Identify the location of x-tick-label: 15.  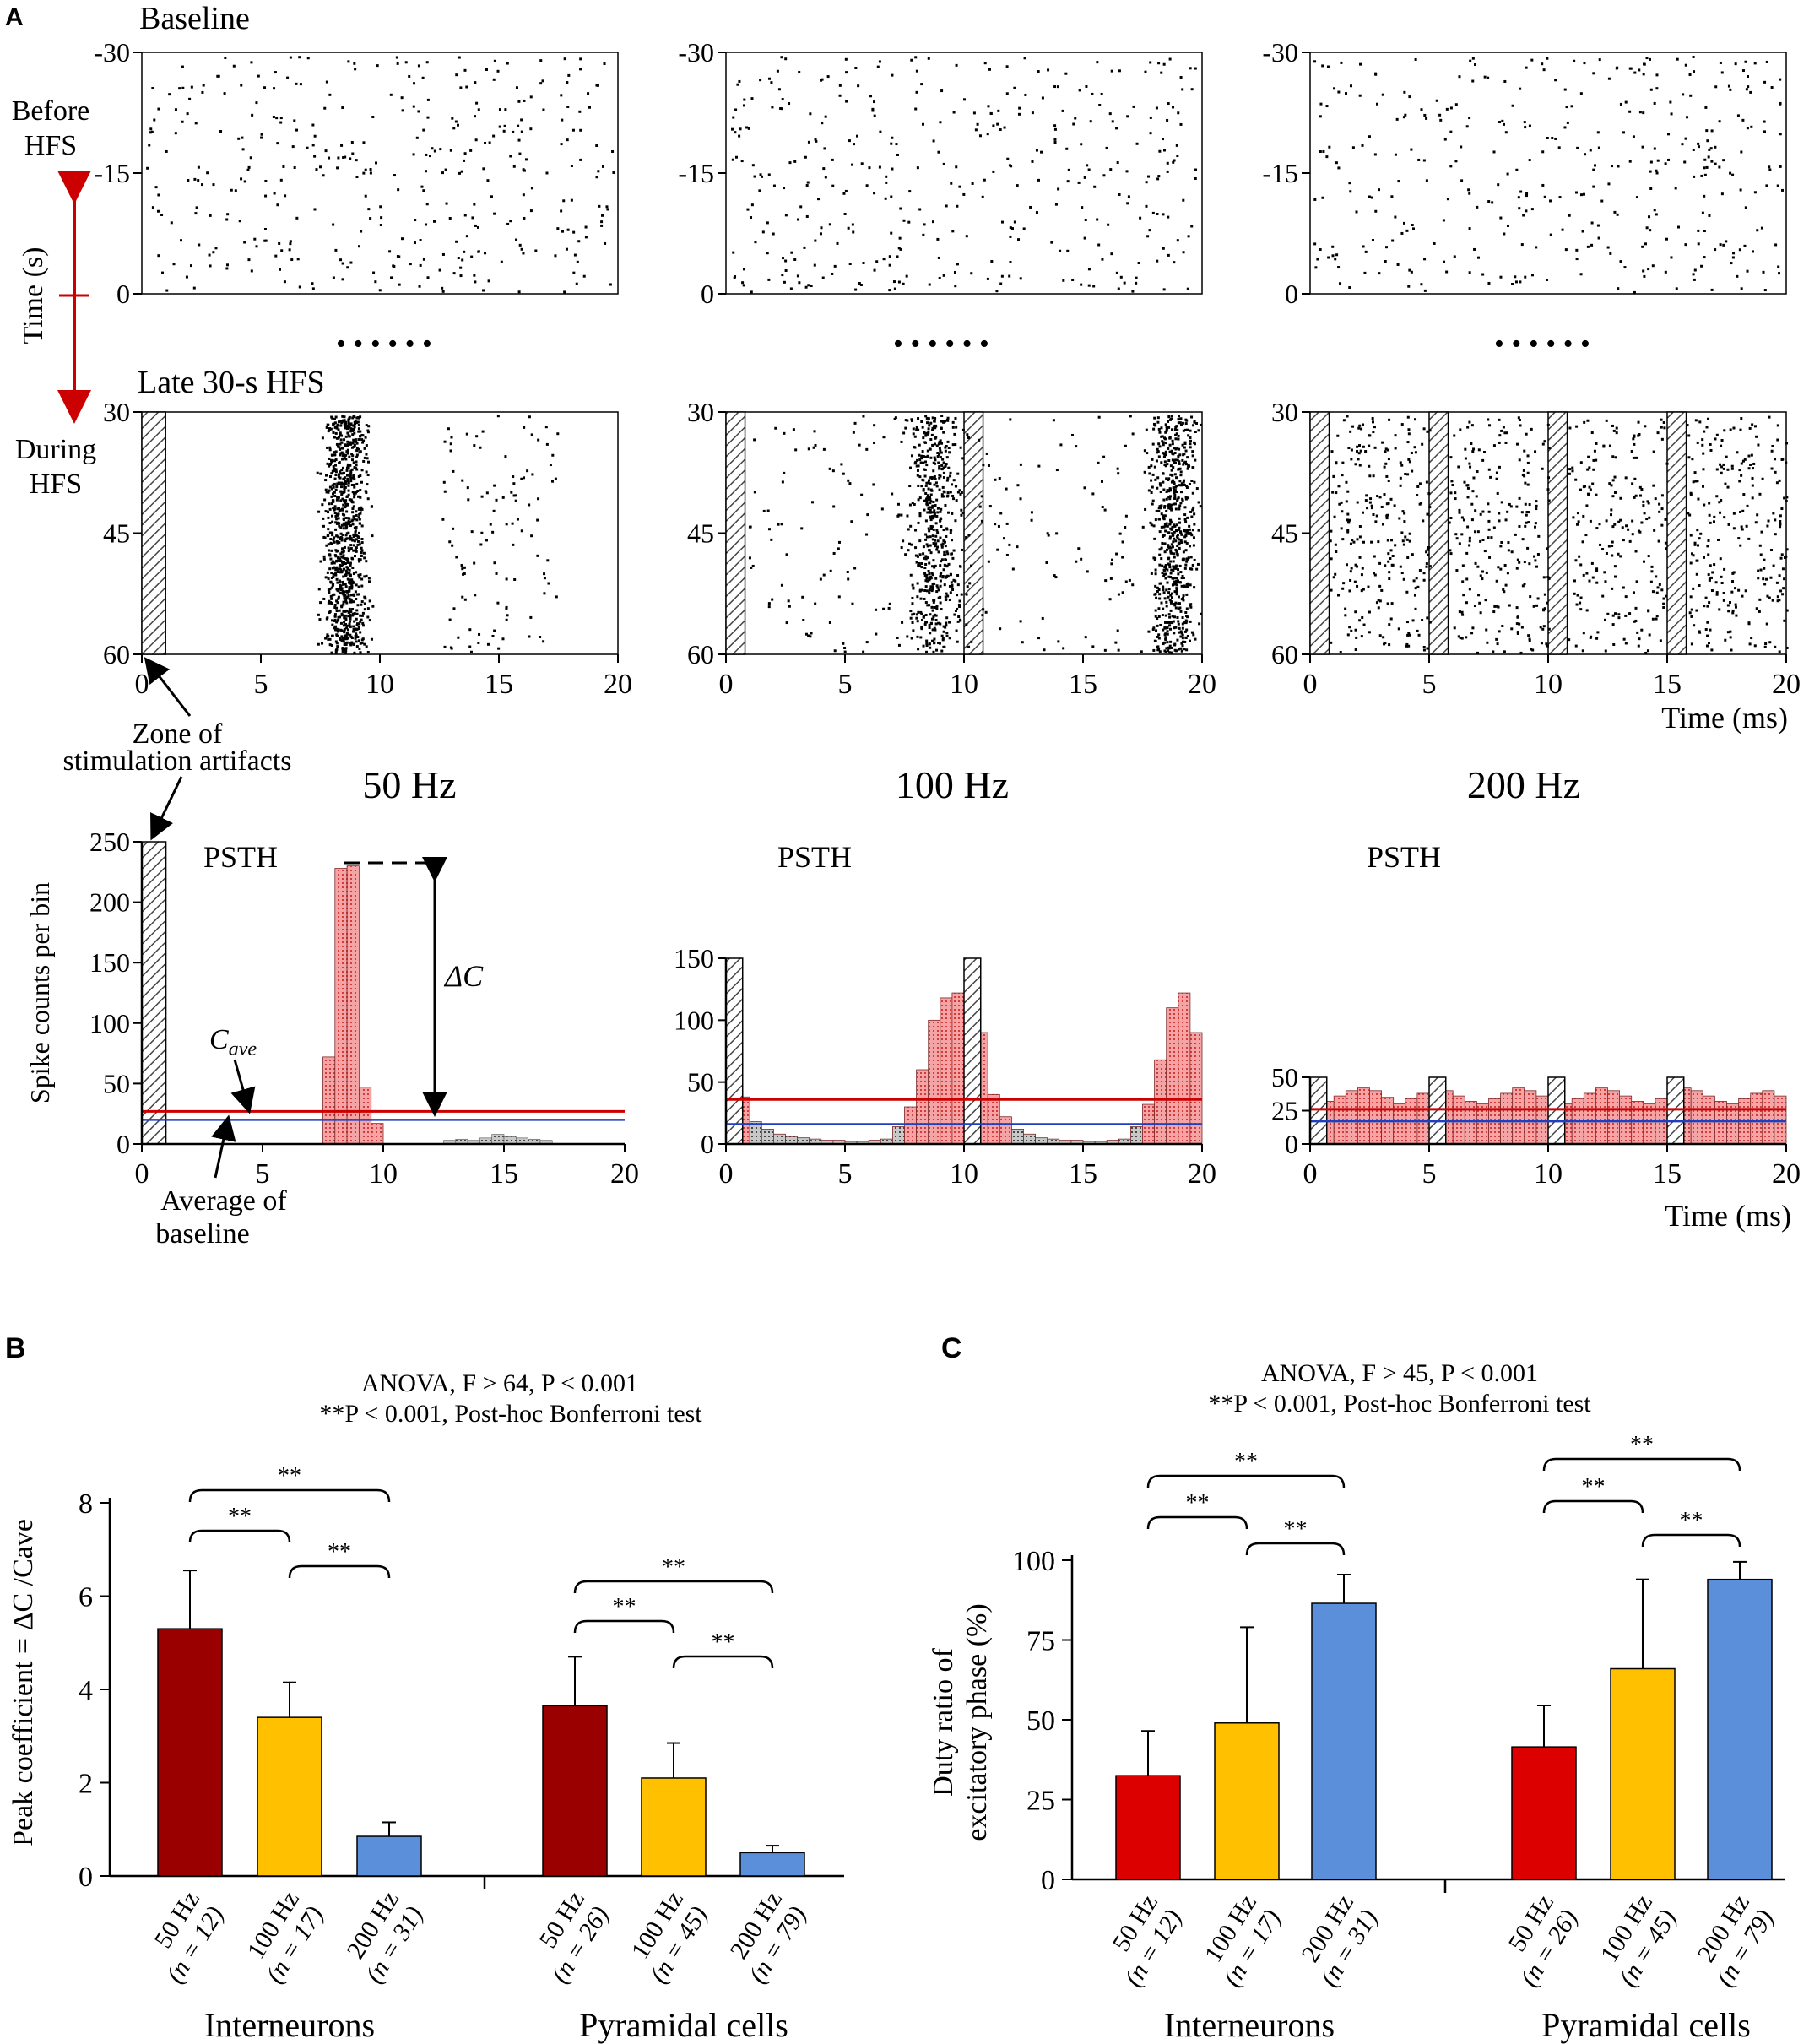
(1083, 685).